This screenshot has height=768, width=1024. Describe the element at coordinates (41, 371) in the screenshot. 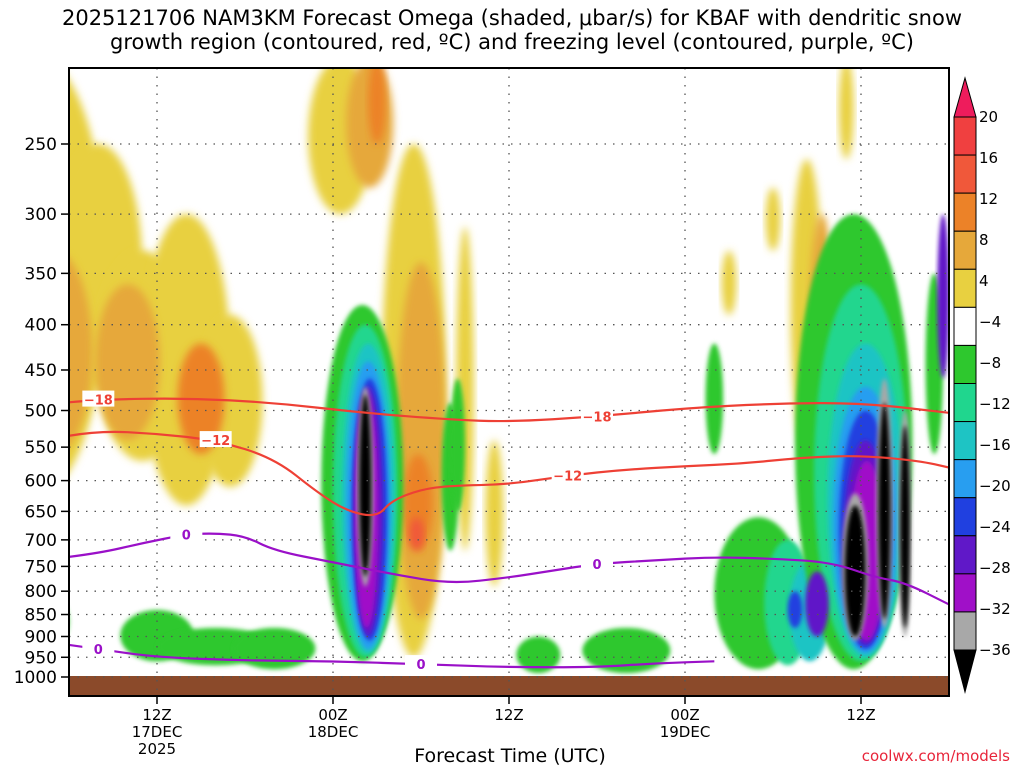

I see `y-tick-label: 450` at that location.